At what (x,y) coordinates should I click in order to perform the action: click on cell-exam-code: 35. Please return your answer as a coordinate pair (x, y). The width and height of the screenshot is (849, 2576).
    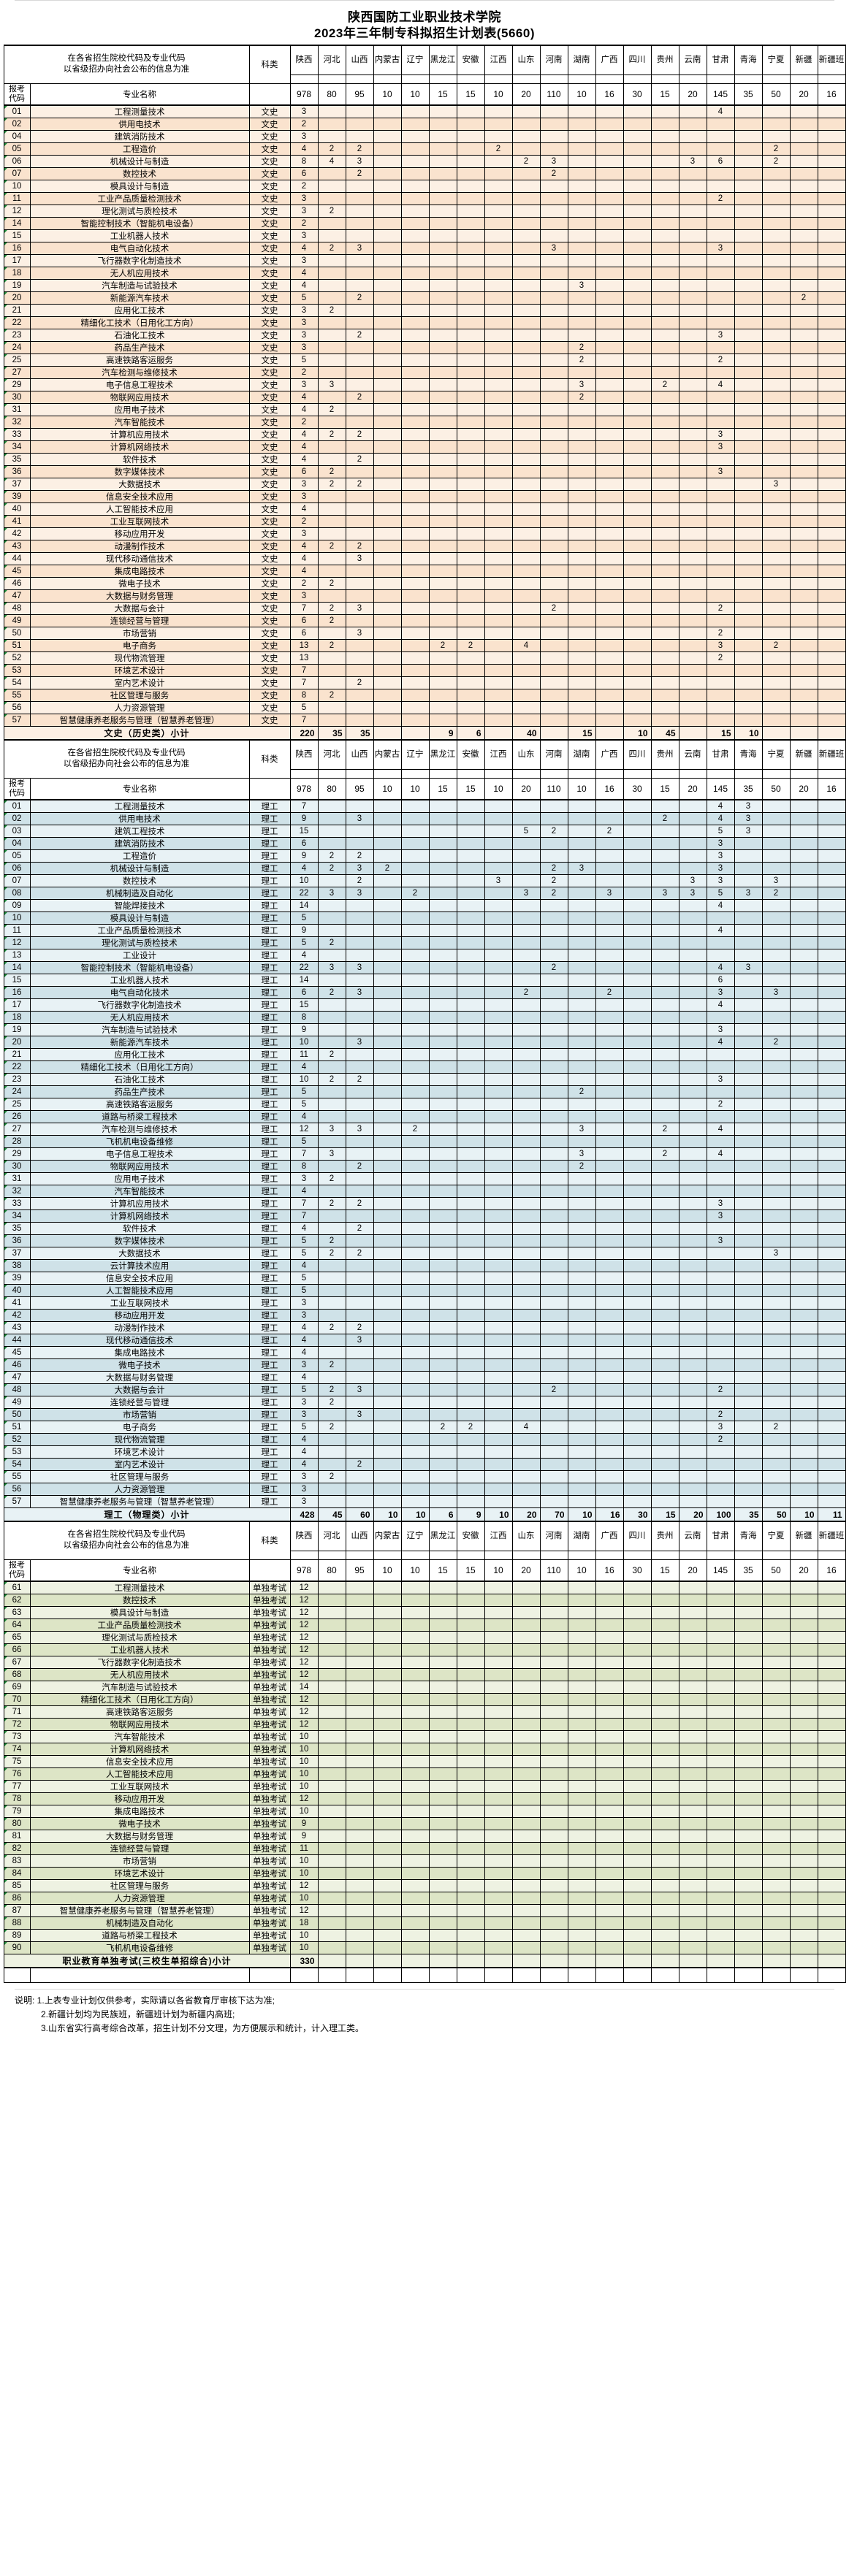
    Looking at the image, I should click on (17, 1228).